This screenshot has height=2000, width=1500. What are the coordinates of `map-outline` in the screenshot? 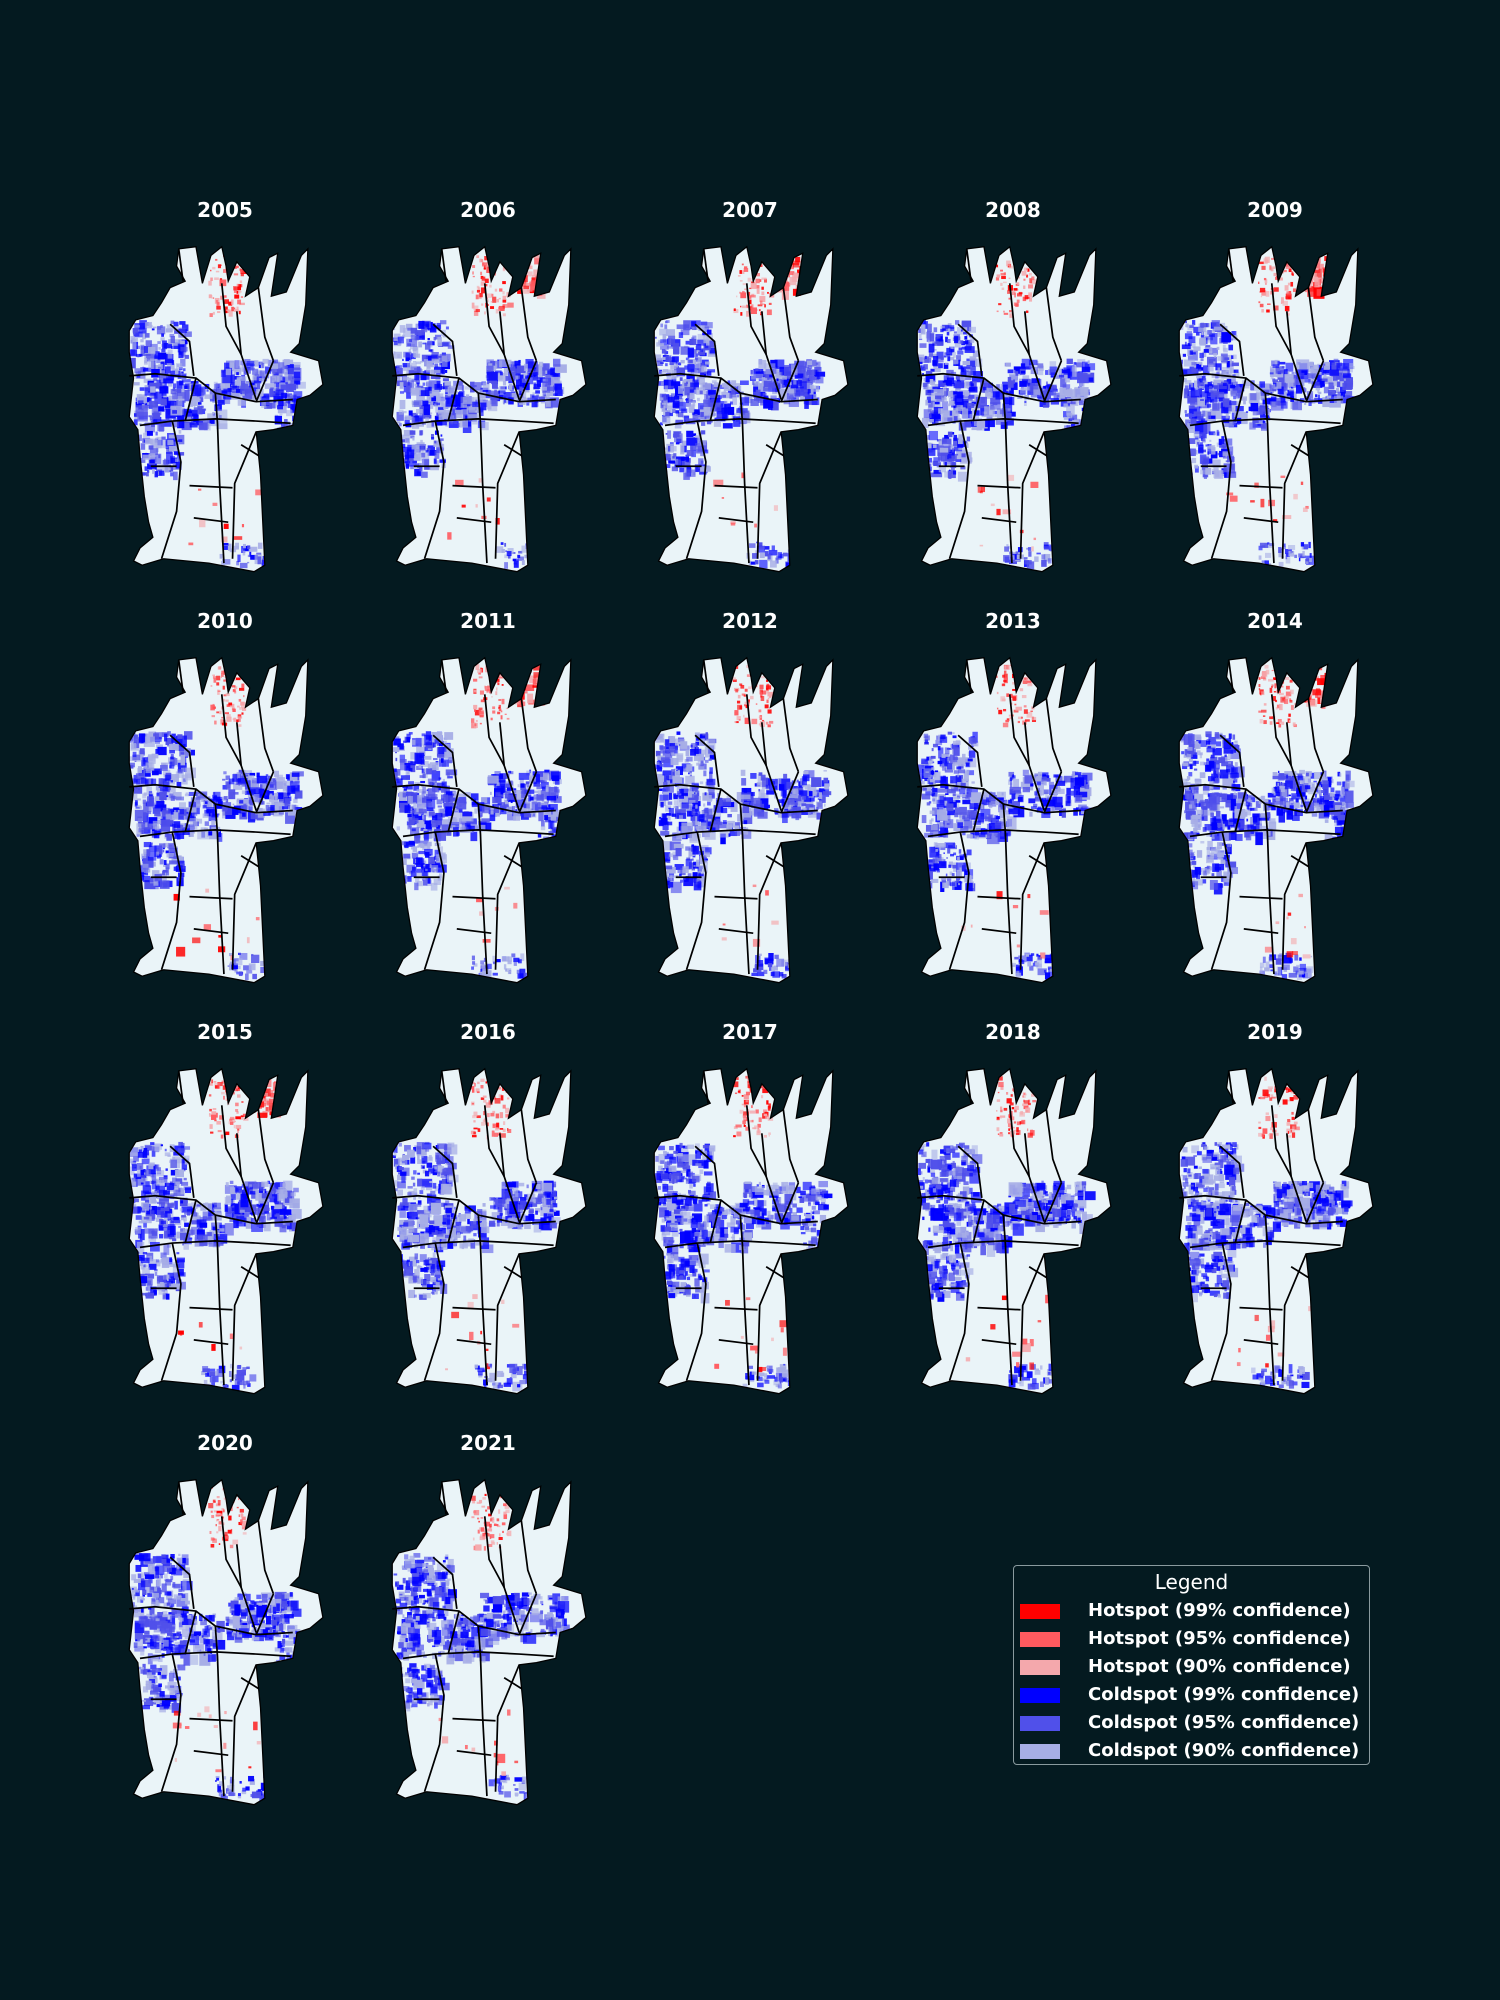 It's located at (226, 409).